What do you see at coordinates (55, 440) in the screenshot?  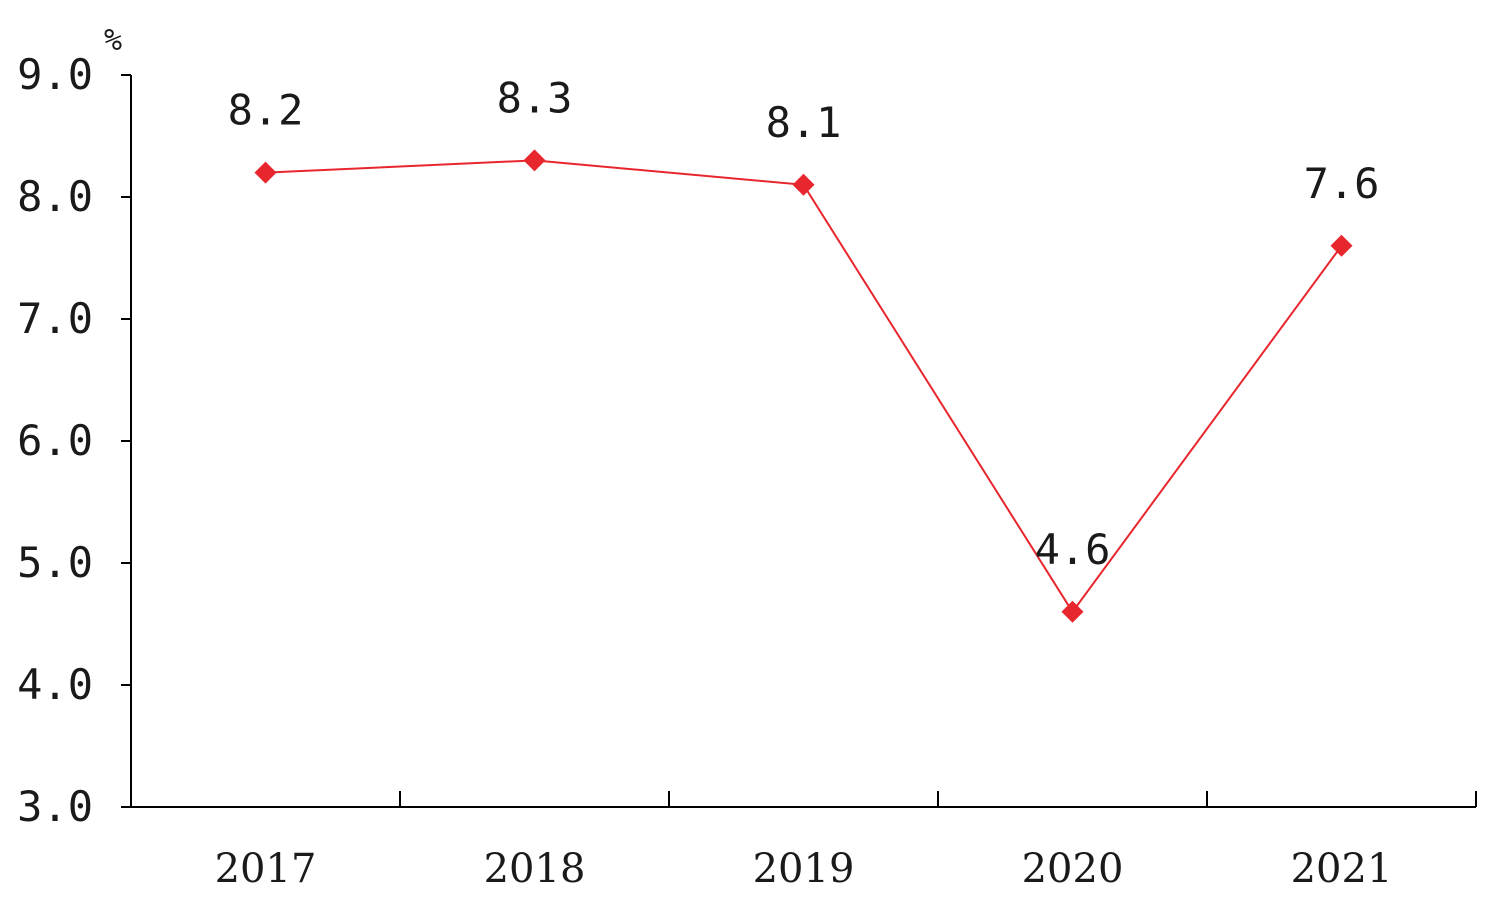 I see `y-tick-label: 6.0` at bounding box center [55, 440].